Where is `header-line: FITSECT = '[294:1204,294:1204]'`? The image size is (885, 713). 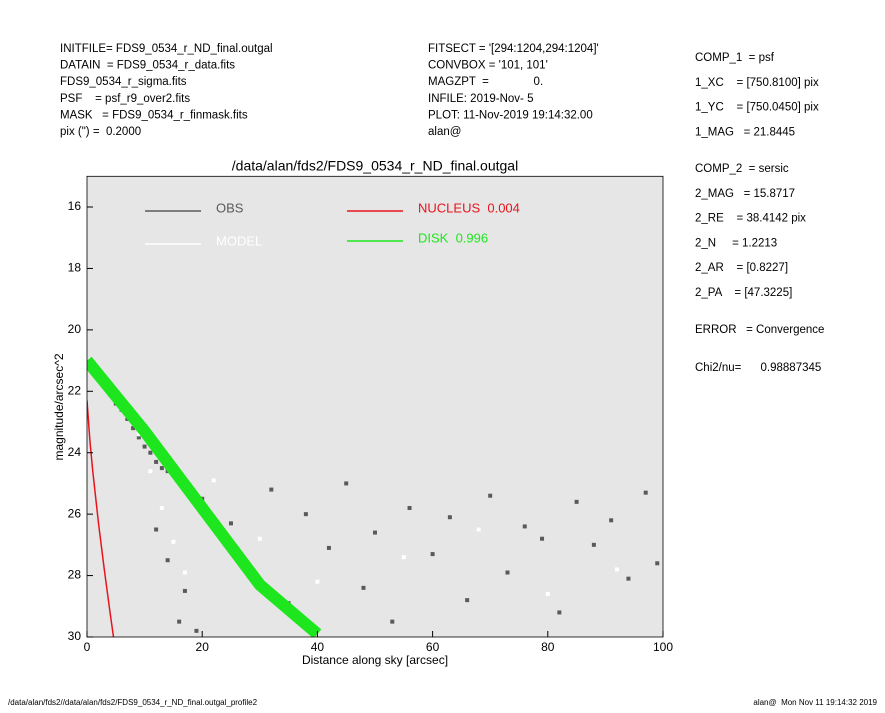 header-line: FITSECT = '[294:1204,294:1204]' is located at coordinates (513, 49).